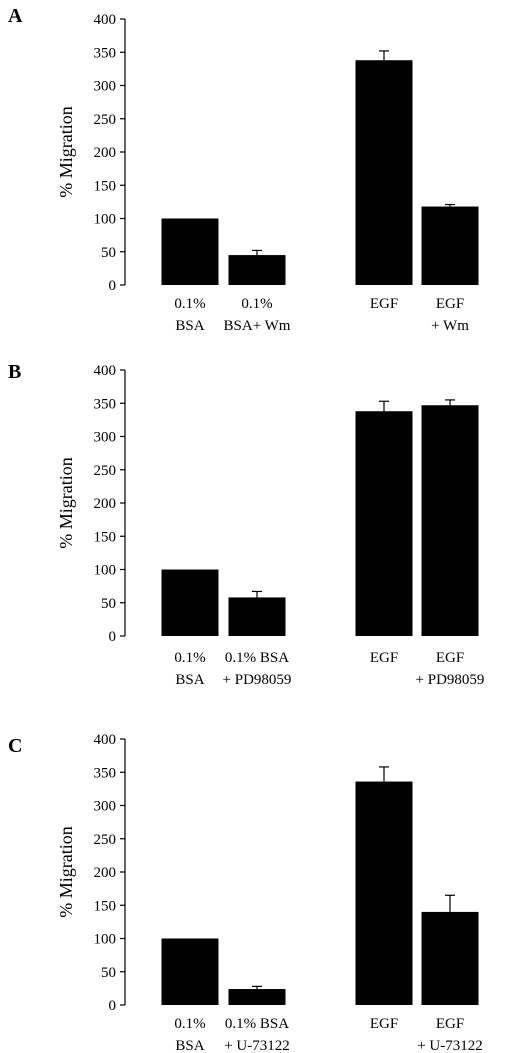 The height and width of the screenshot is (1053, 520). Describe the element at coordinates (450, 326) in the screenshot. I see `category-label: + Wm` at that location.